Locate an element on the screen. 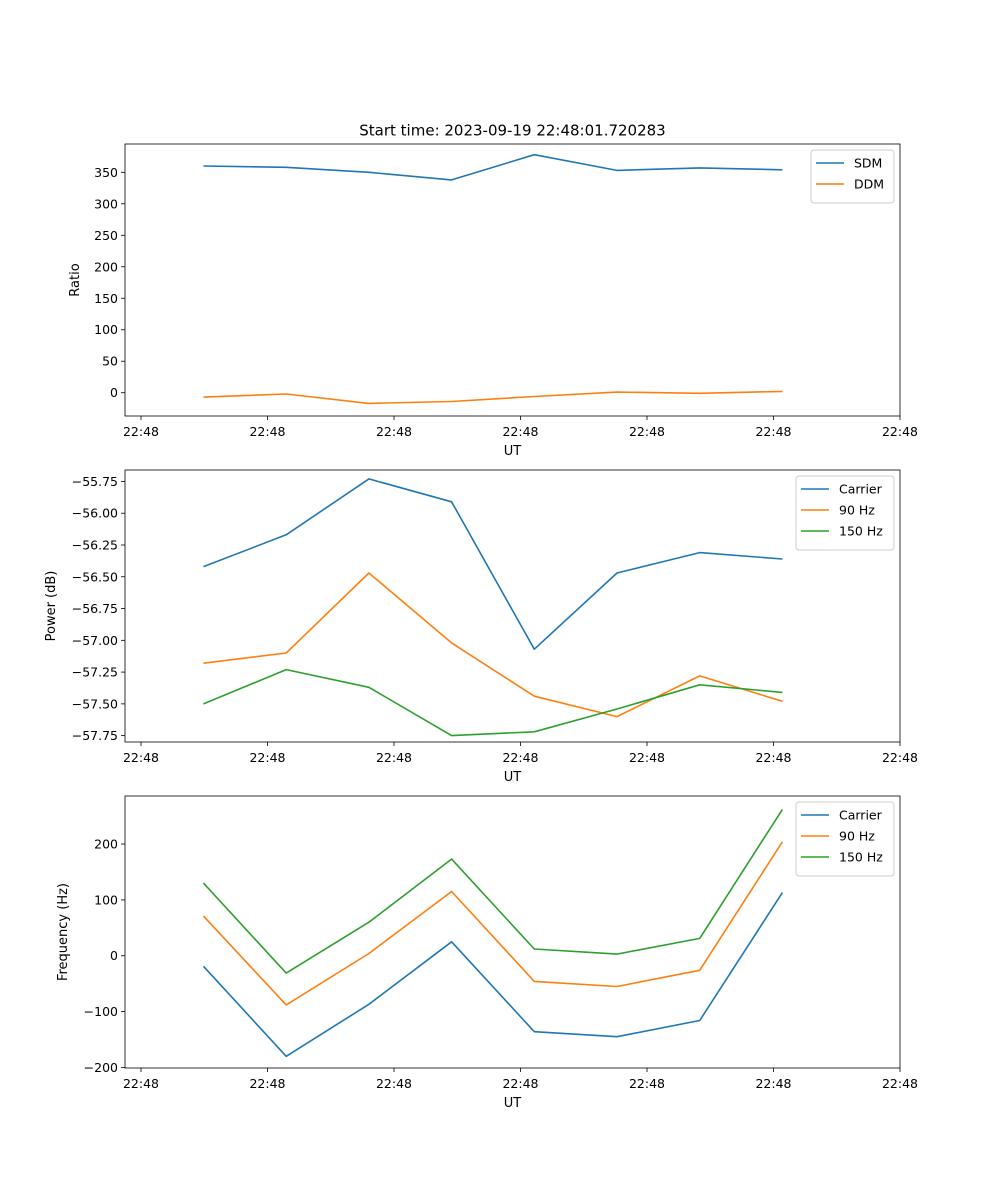 This screenshot has height=1200, width=1000. y-axis-label: Power (dB) is located at coordinates (51, 606).